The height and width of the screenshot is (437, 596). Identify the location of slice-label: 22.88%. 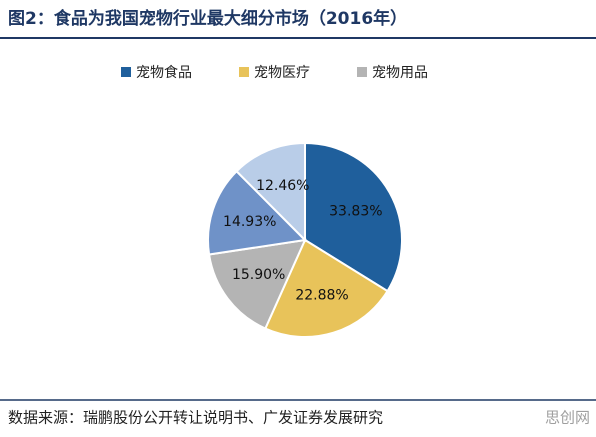
(321, 296).